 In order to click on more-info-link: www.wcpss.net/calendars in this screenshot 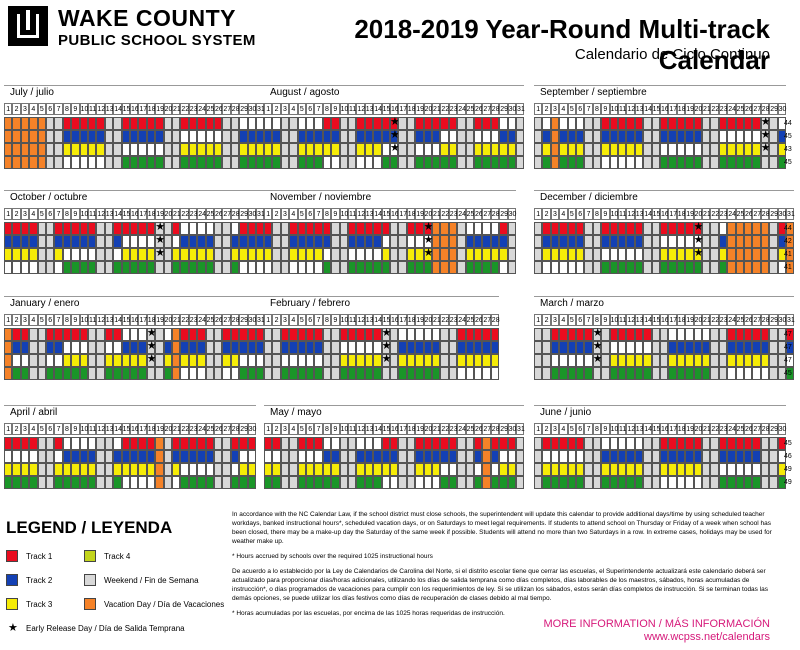, I will do `click(707, 637)`.